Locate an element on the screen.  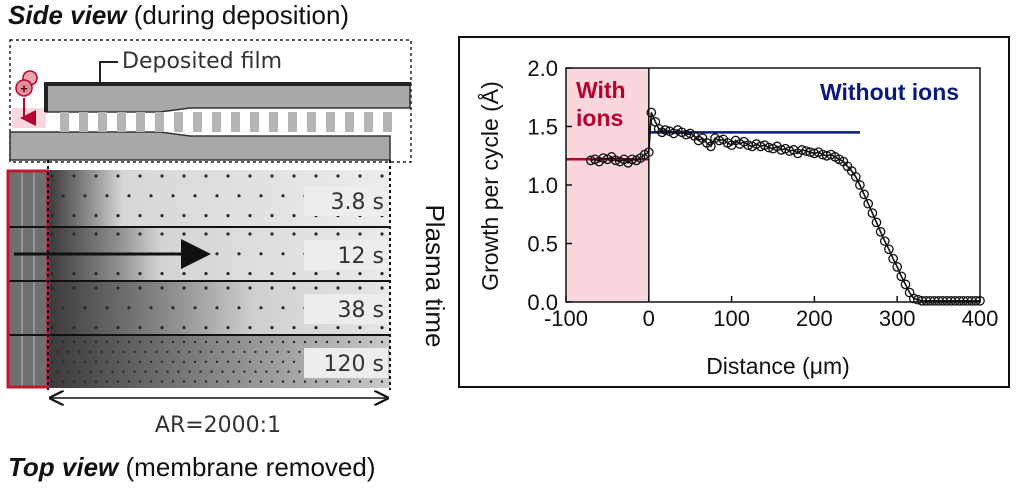
top-view-heading: Top view (membrane removed) is located at coordinates (191, 467).